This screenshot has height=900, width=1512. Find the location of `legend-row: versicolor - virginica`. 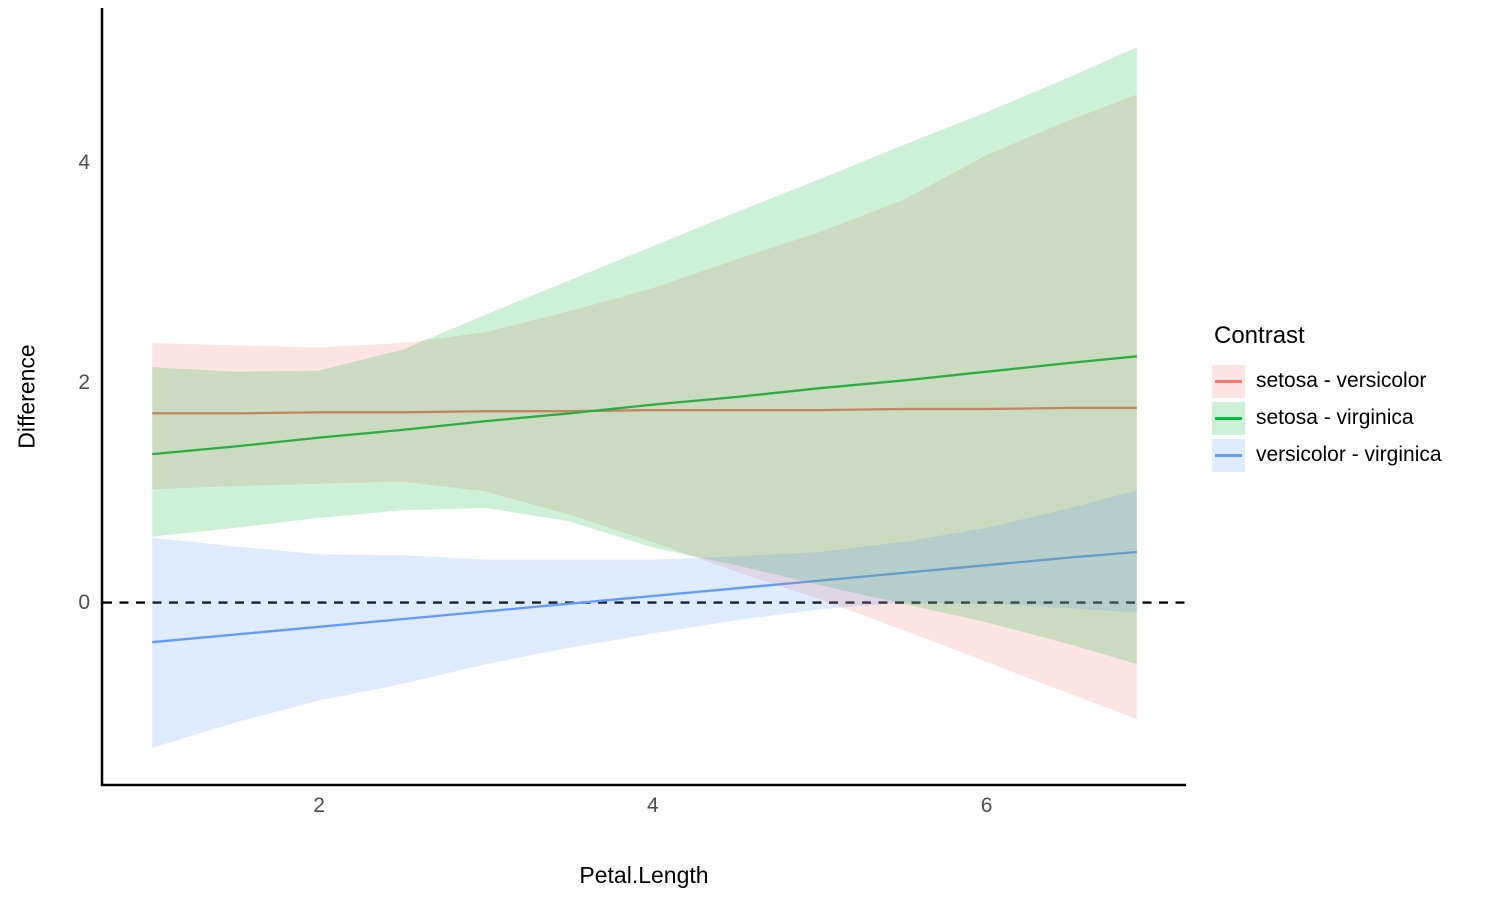

legend-row: versicolor - virginica is located at coordinates (1327, 455).